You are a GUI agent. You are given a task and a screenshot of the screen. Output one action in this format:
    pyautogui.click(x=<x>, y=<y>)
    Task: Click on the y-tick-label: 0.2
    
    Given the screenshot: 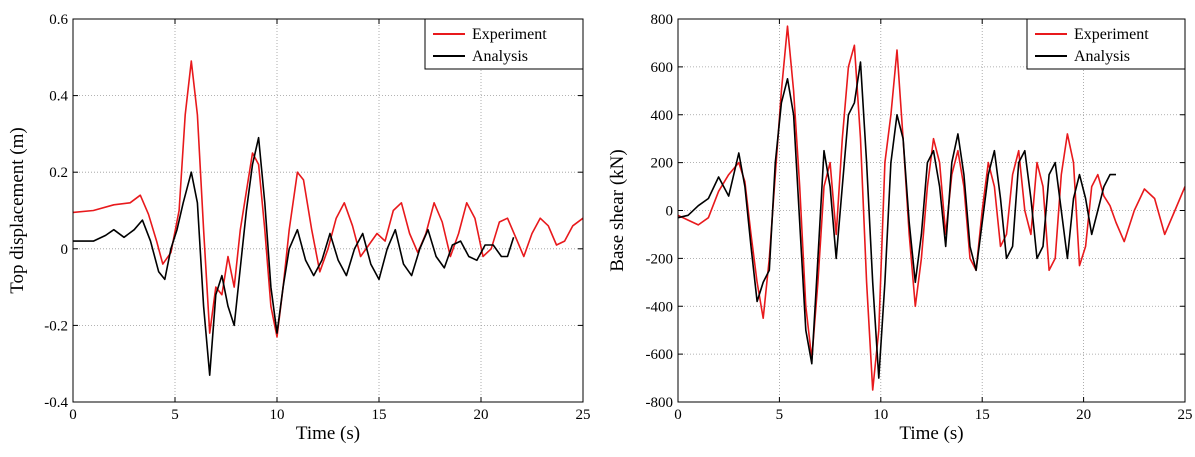 What is the action you would take?
    pyautogui.click(x=58, y=173)
    